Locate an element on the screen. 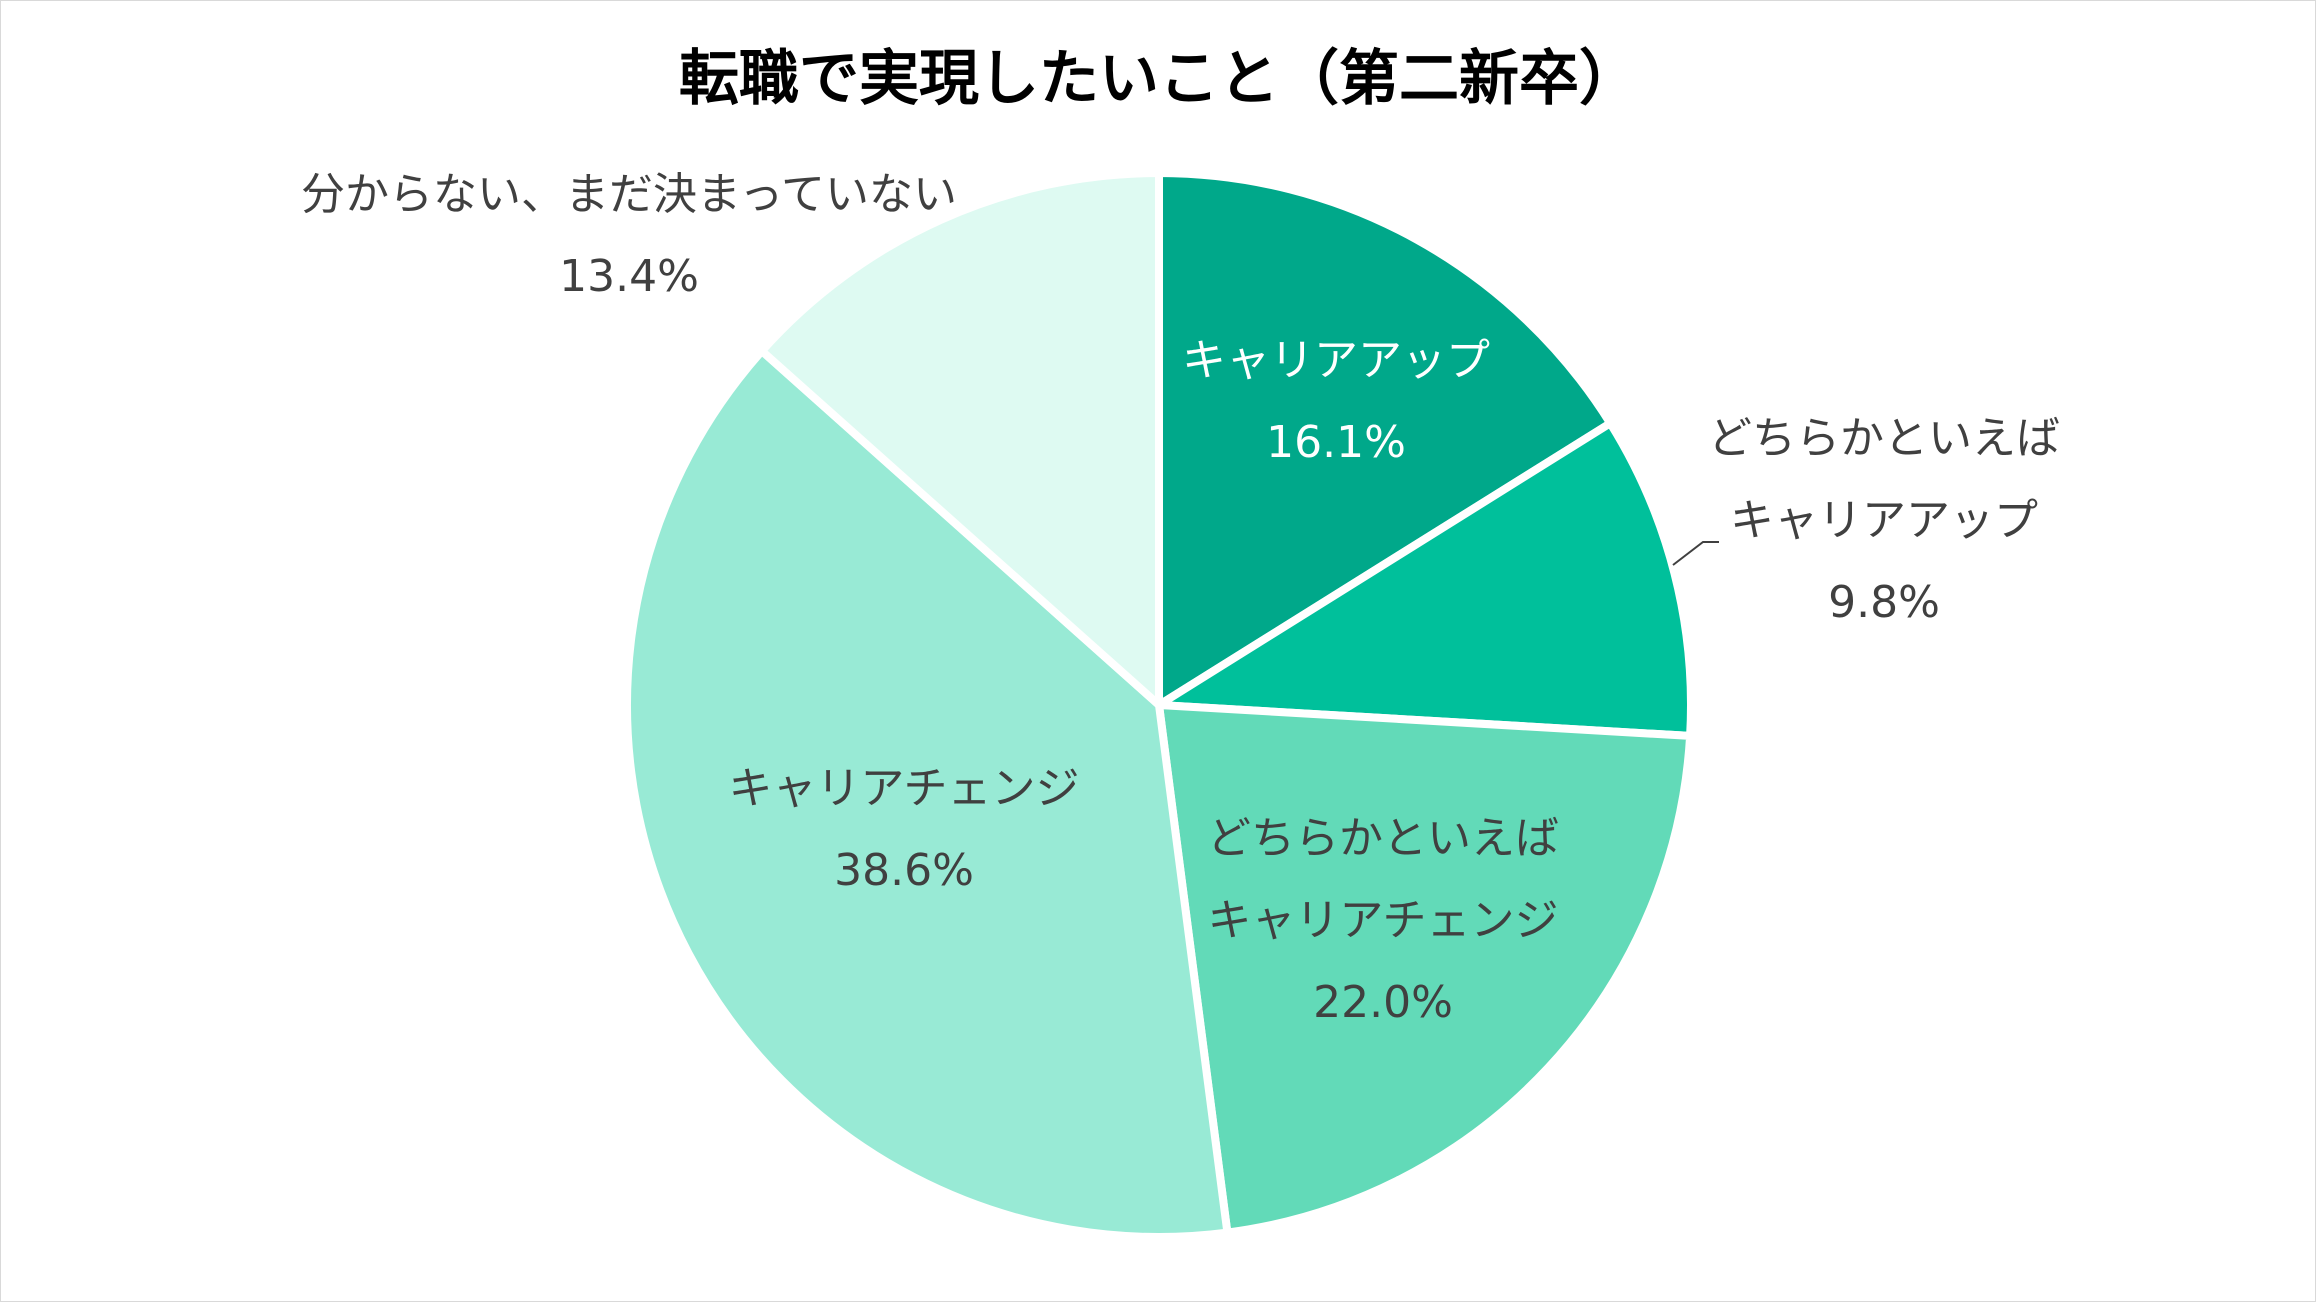 The width and height of the screenshot is (2316, 1303). data-label-text-2: どちらかといえば is located at coordinates (1884, 438).